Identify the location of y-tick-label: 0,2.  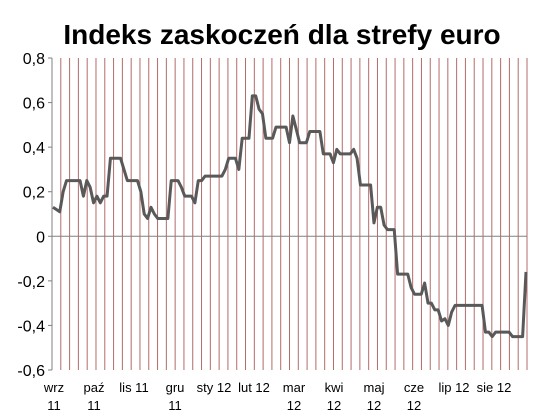
(34, 193).